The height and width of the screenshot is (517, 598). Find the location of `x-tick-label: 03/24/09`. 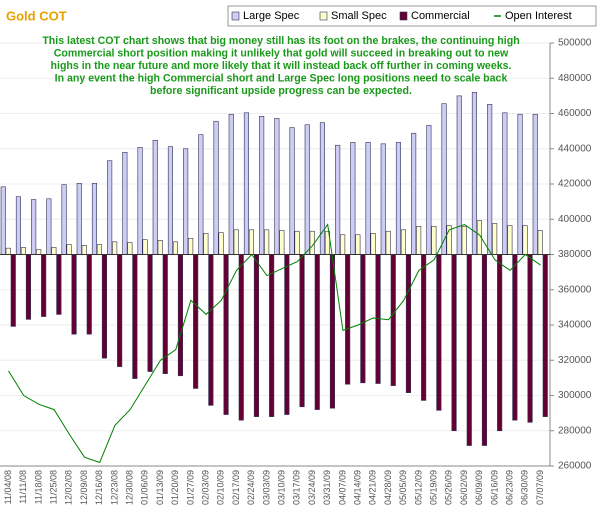

x-tick-label: 03/24/09 is located at coordinates (312, 487).